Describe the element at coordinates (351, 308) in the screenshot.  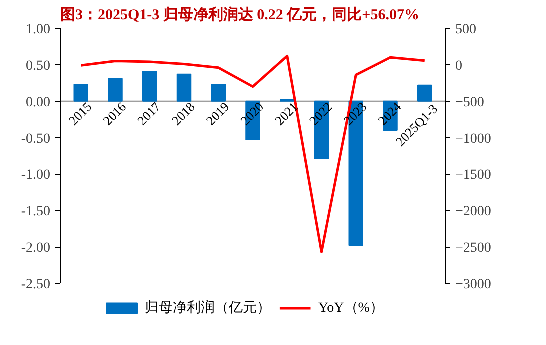
I see `legend-label: YoY（%）` at that location.